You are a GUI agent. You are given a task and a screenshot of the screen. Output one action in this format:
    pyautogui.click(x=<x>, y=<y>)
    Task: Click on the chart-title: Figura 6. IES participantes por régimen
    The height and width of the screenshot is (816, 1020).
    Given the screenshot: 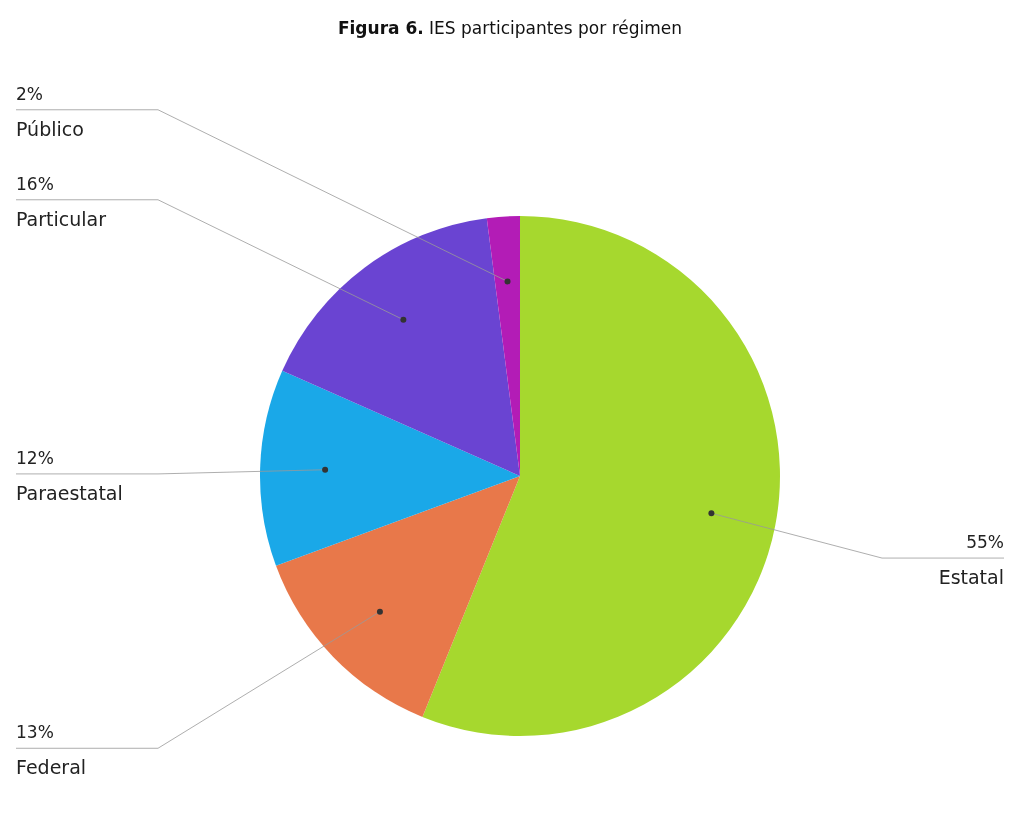 What is the action you would take?
    pyautogui.click(x=510, y=28)
    